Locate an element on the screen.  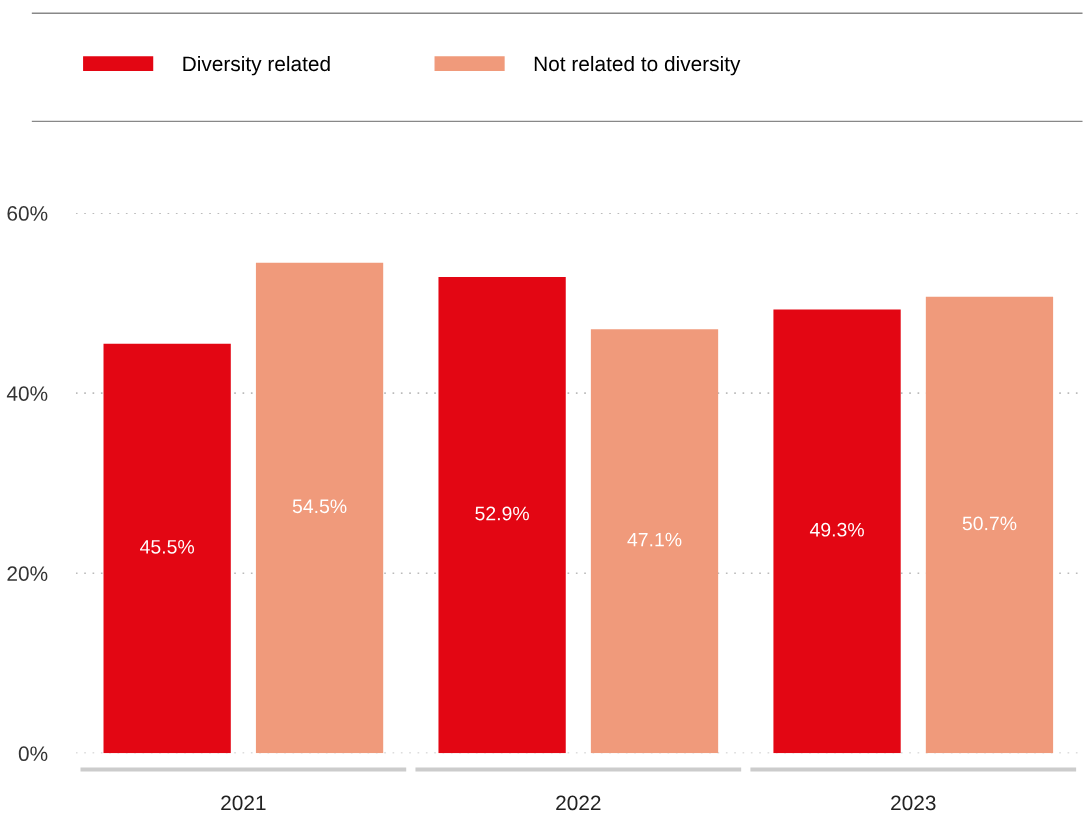
data-label: 54.5% is located at coordinates (319, 506).